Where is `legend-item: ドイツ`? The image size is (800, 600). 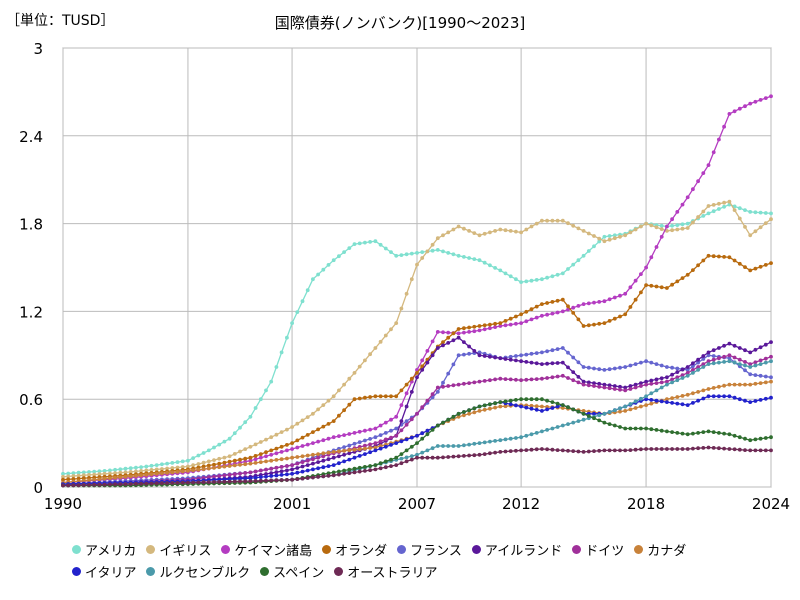
legend-item: ドイツ is located at coordinates (598, 549).